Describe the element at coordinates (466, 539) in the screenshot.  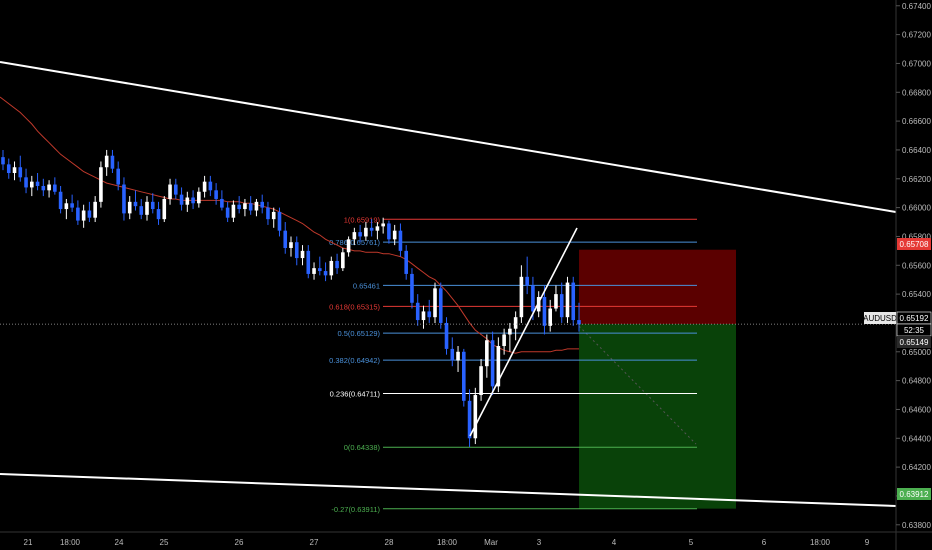
I see `time-axis: 21 18:00 24 25 26 27 28 18:00 Mar 3 4 5 6 18:00 9` at that location.